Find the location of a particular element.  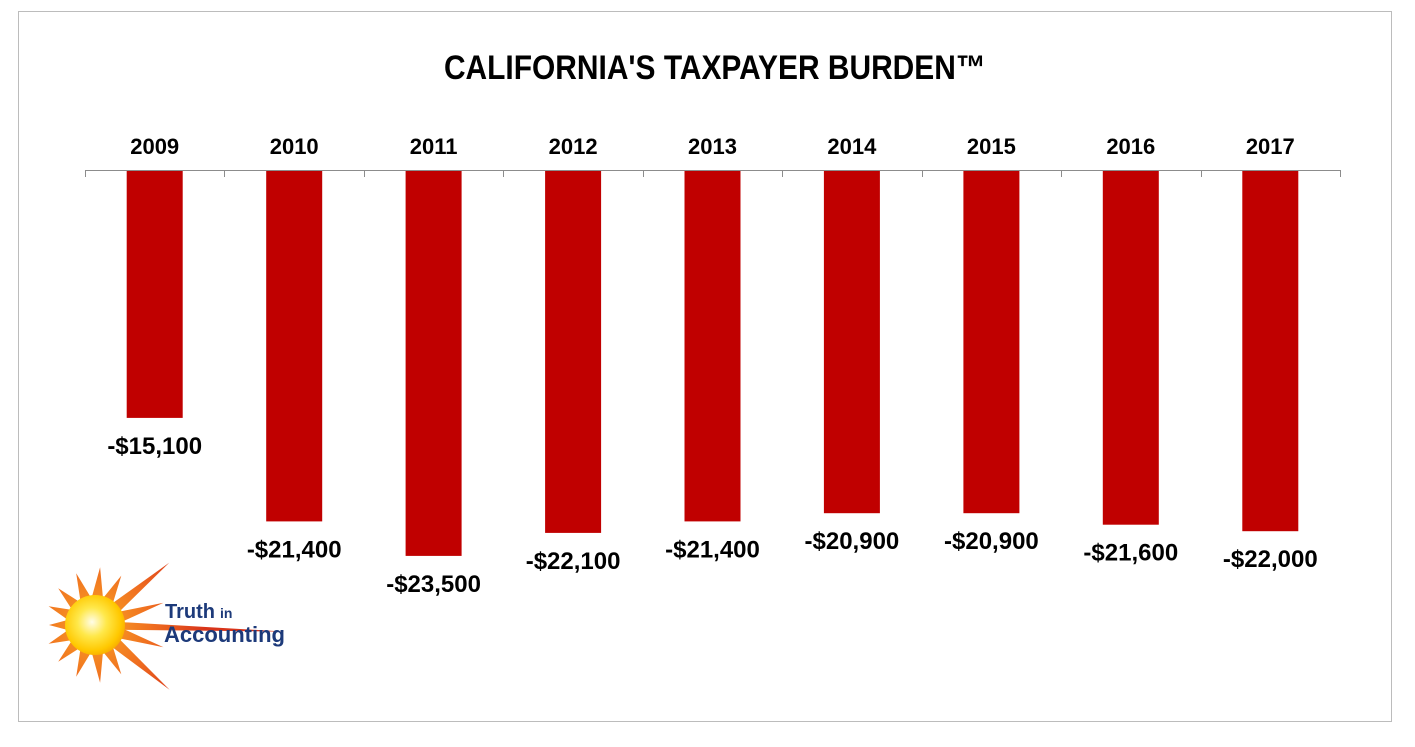

x-tick-label: 2012 is located at coordinates (573, 146).